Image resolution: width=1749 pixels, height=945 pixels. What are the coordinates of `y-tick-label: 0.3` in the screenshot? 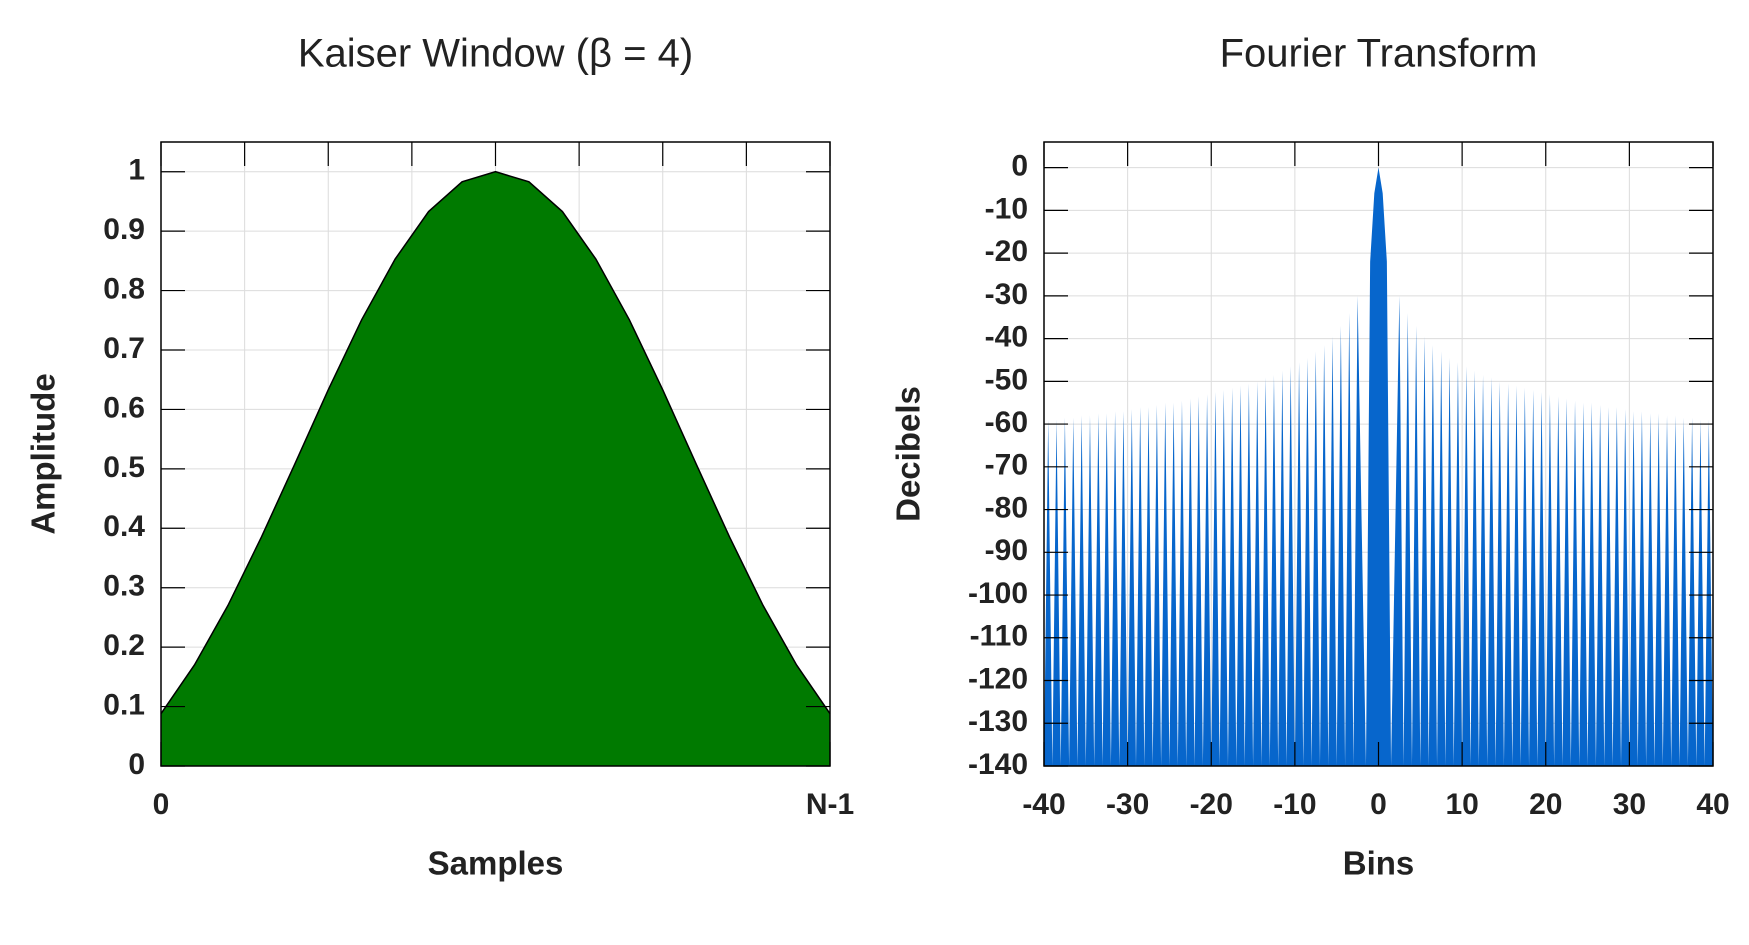 It's located at (124, 586).